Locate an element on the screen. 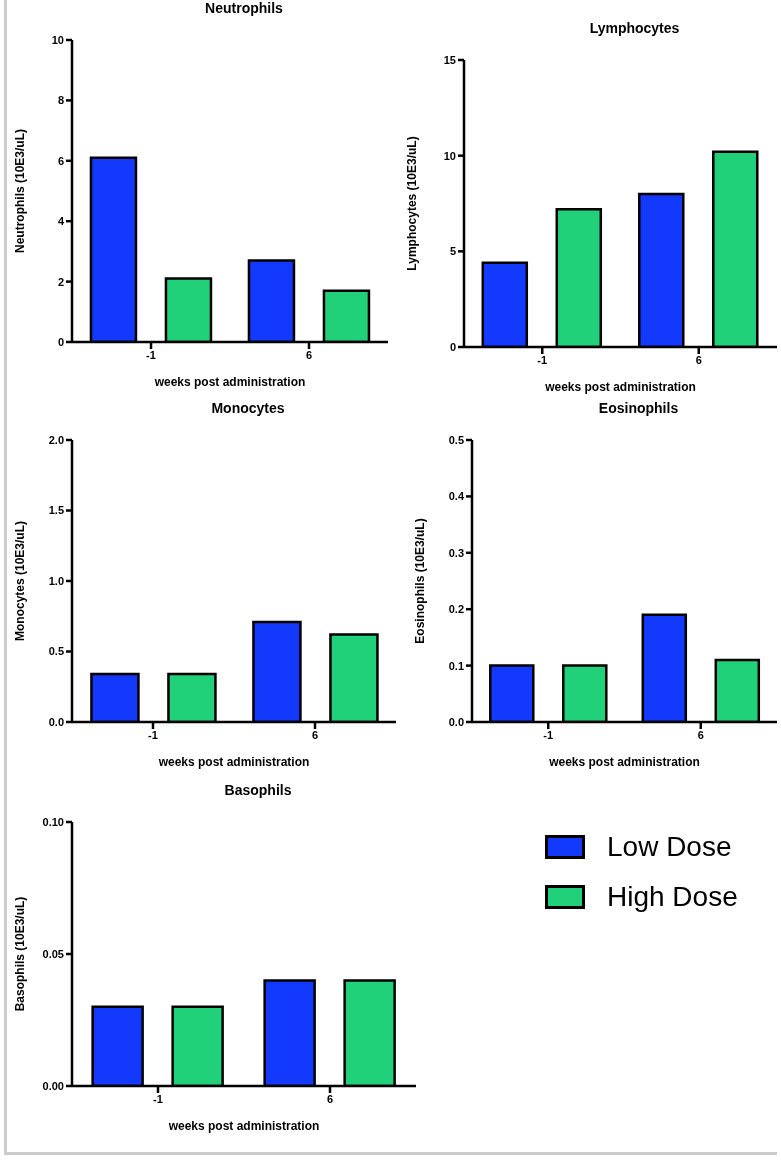  y-tick-label: 1.0 is located at coordinates (56, 580).